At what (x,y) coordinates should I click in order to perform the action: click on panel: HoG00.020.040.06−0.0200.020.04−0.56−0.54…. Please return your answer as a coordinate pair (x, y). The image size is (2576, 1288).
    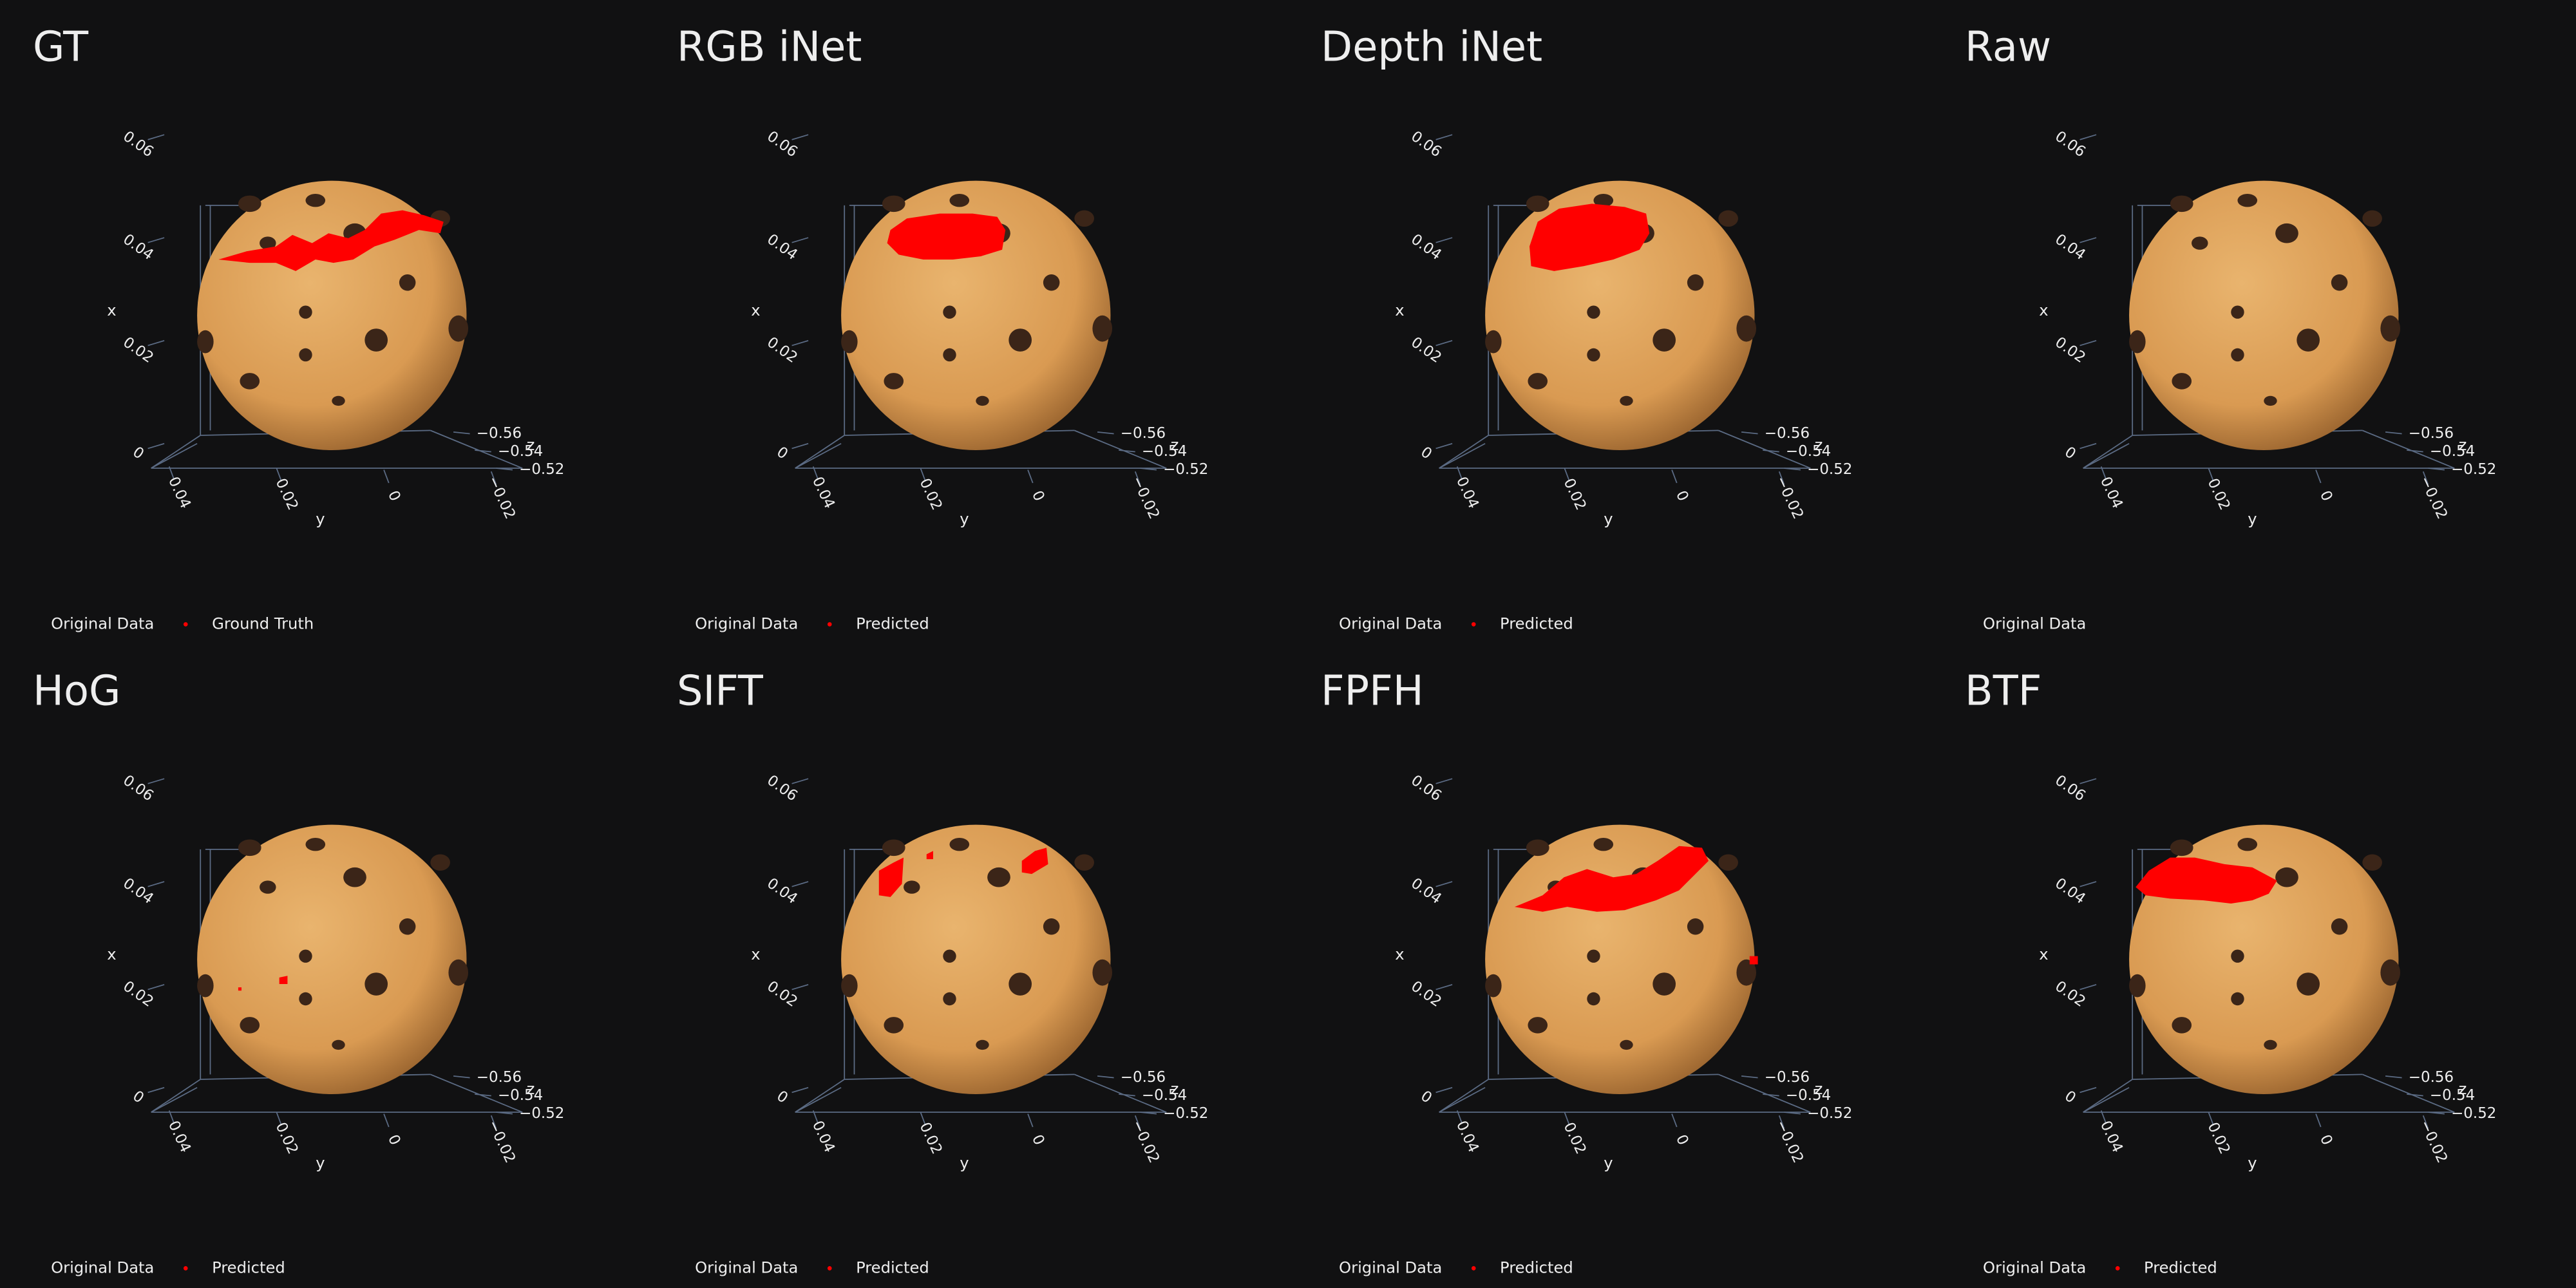
    Looking at the image, I should click on (298, 972).